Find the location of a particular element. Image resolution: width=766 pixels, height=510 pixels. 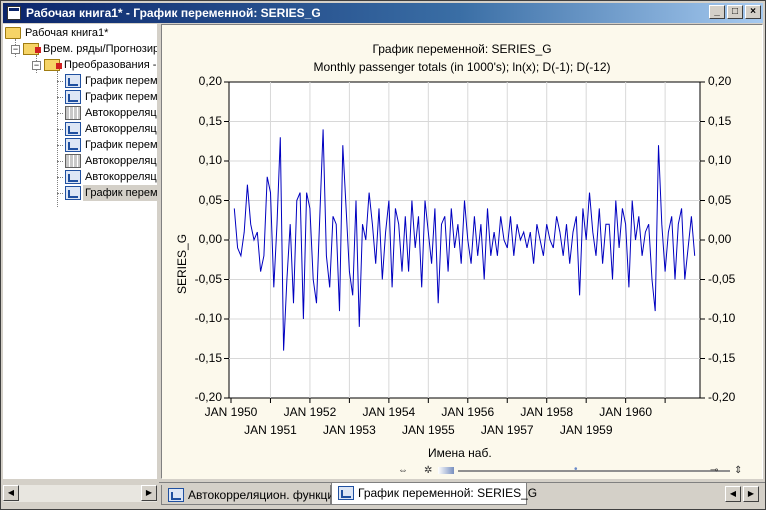

x-tick-label: JAN 1958 is located at coordinates (547, 412).